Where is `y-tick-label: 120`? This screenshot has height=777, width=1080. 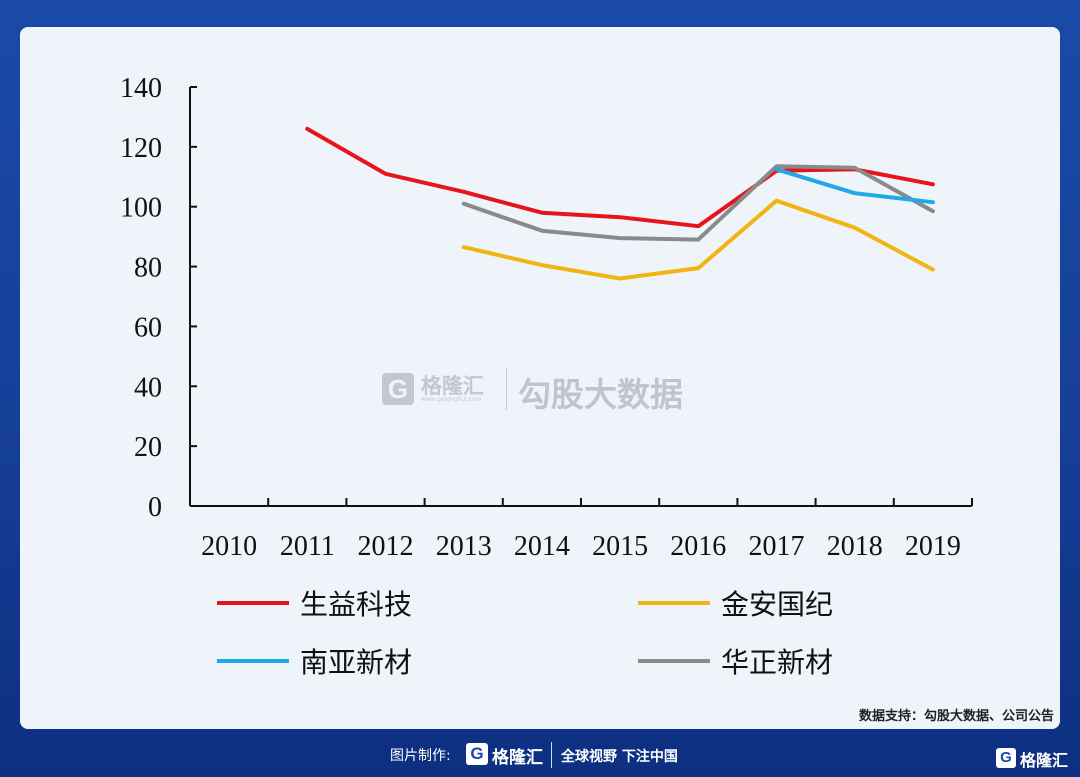
y-tick-label: 120 is located at coordinates (141, 148).